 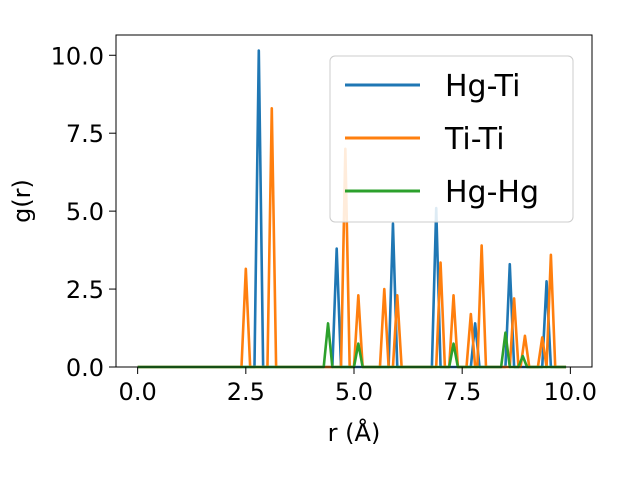 I want to click on y-axis-label: g(r), so click(x=22, y=201).